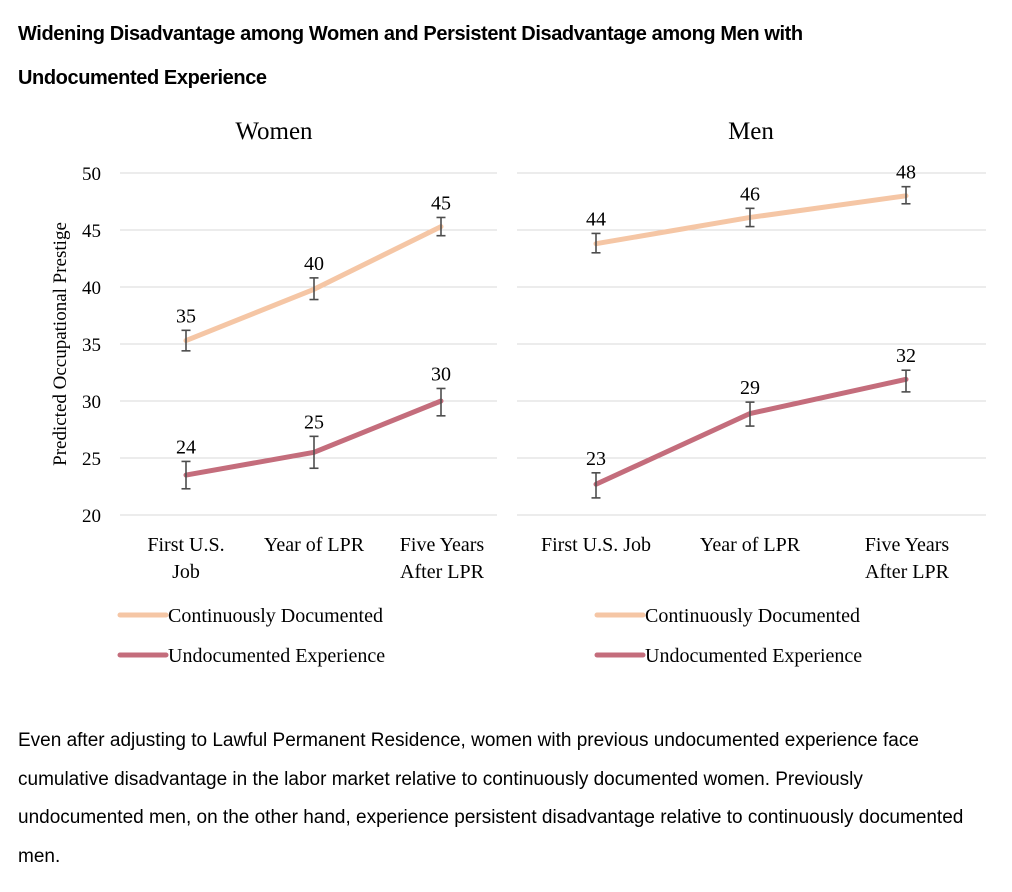 The height and width of the screenshot is (892, 1012). What do you see at coordinates (314, 264) in the screenshot?
I see `data-label-documented-women: 40` at bounding box center [314, 264].